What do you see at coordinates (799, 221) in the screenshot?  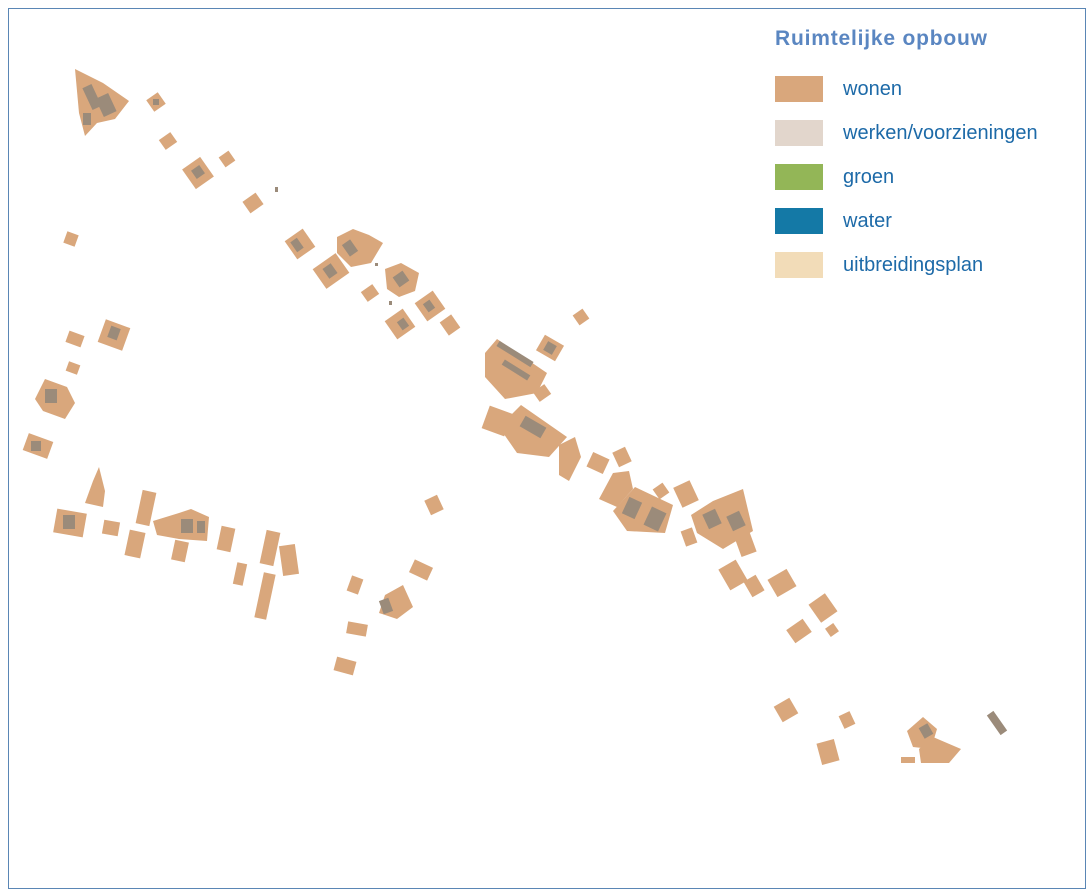 I see `legend-swatch-water` at bounding box center [799, 221].